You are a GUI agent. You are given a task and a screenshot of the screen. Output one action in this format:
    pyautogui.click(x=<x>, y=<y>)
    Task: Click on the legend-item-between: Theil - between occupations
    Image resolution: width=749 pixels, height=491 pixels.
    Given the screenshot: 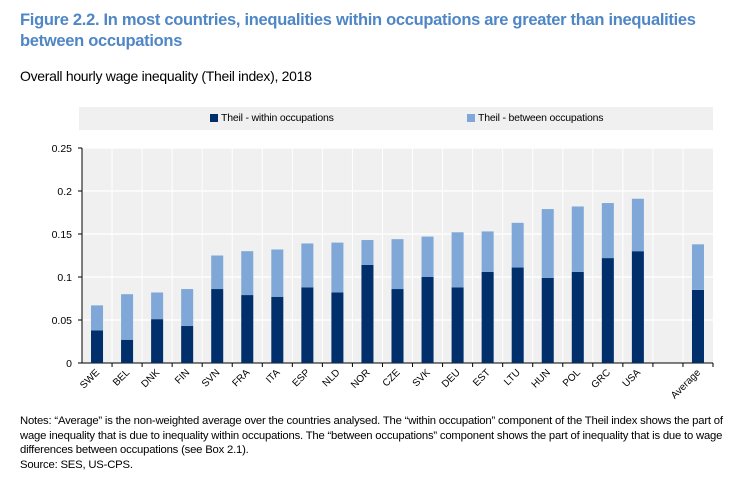 What is the action you would take?
    pyautogui.click(x=535, y=118)
    